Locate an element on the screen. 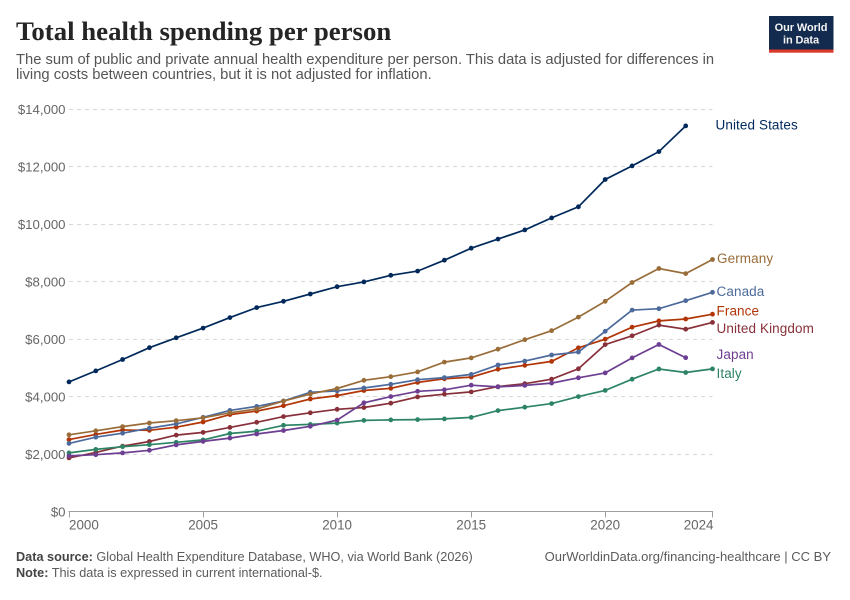 This screenshot has width=850, height=600. svg-text: 2000 is located at coordinates (84, 525).